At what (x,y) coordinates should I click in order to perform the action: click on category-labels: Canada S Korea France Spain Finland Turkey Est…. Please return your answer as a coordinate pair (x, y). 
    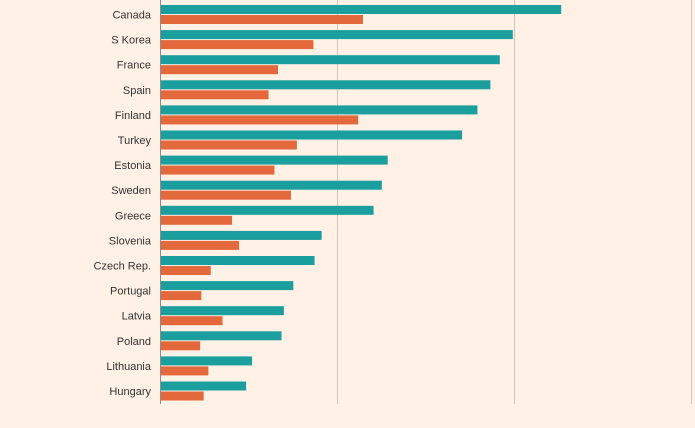
    Looking at the image, I should click on (123, 204).